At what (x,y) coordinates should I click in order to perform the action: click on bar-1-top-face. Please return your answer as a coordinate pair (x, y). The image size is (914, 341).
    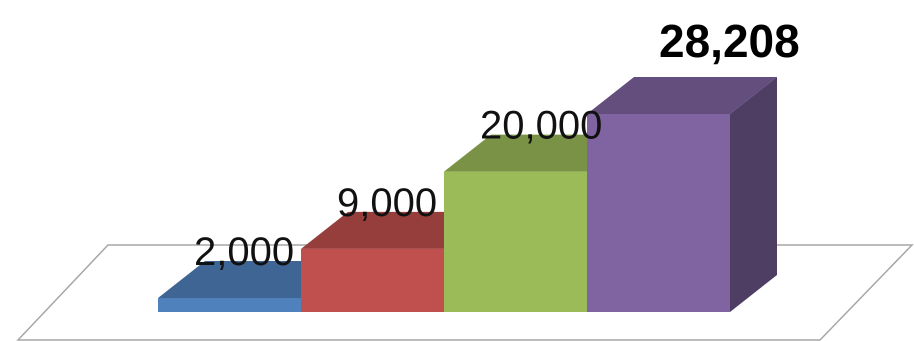
    Looking at the image, I should click on (253, 279).